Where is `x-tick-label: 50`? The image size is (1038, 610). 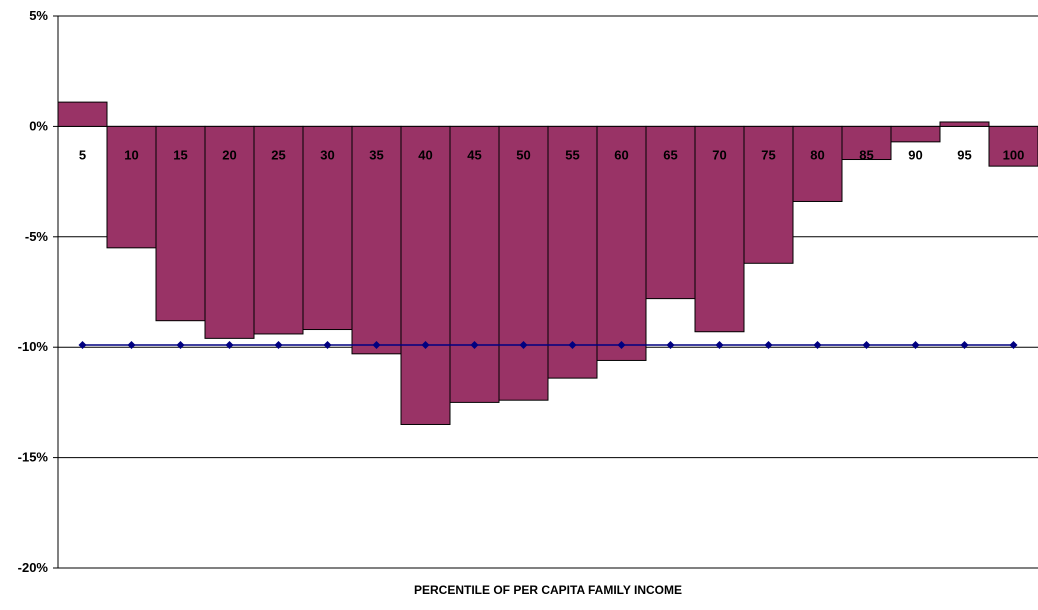
x-tick-label: 50 is located at coordinates (523, 154).